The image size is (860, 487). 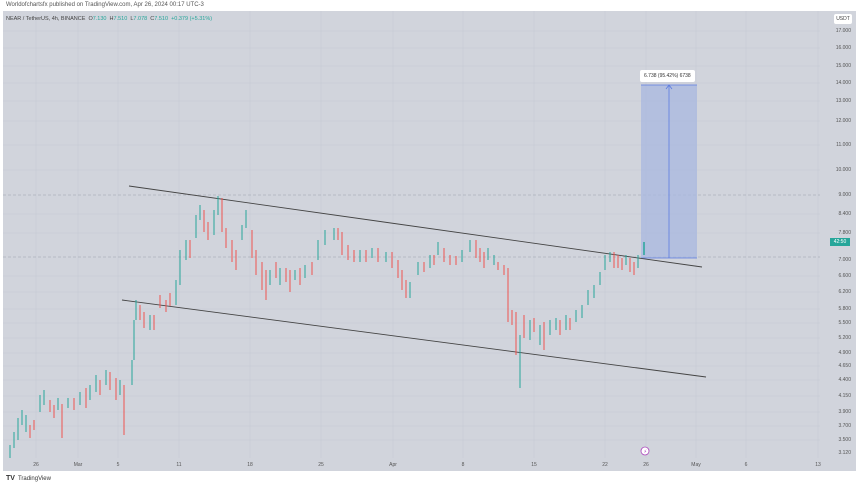 What do you see at coordinates (844, 214) in the screenshot?
I see `price-tick: 8.400` at bounding box center [844, 214].